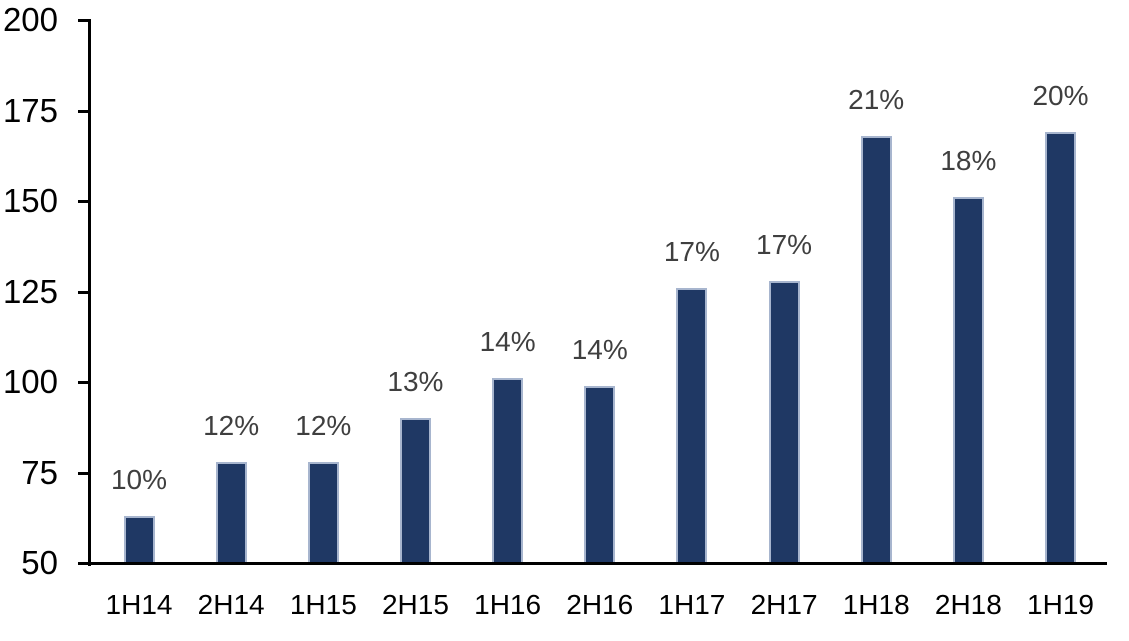 Image resolution: width=1129 pixels, height=641 pixels. What do you see at coordinates (415, 382) in the screenshot?
I see `bar-value-label: 13%` at bounding box center [415, 382].